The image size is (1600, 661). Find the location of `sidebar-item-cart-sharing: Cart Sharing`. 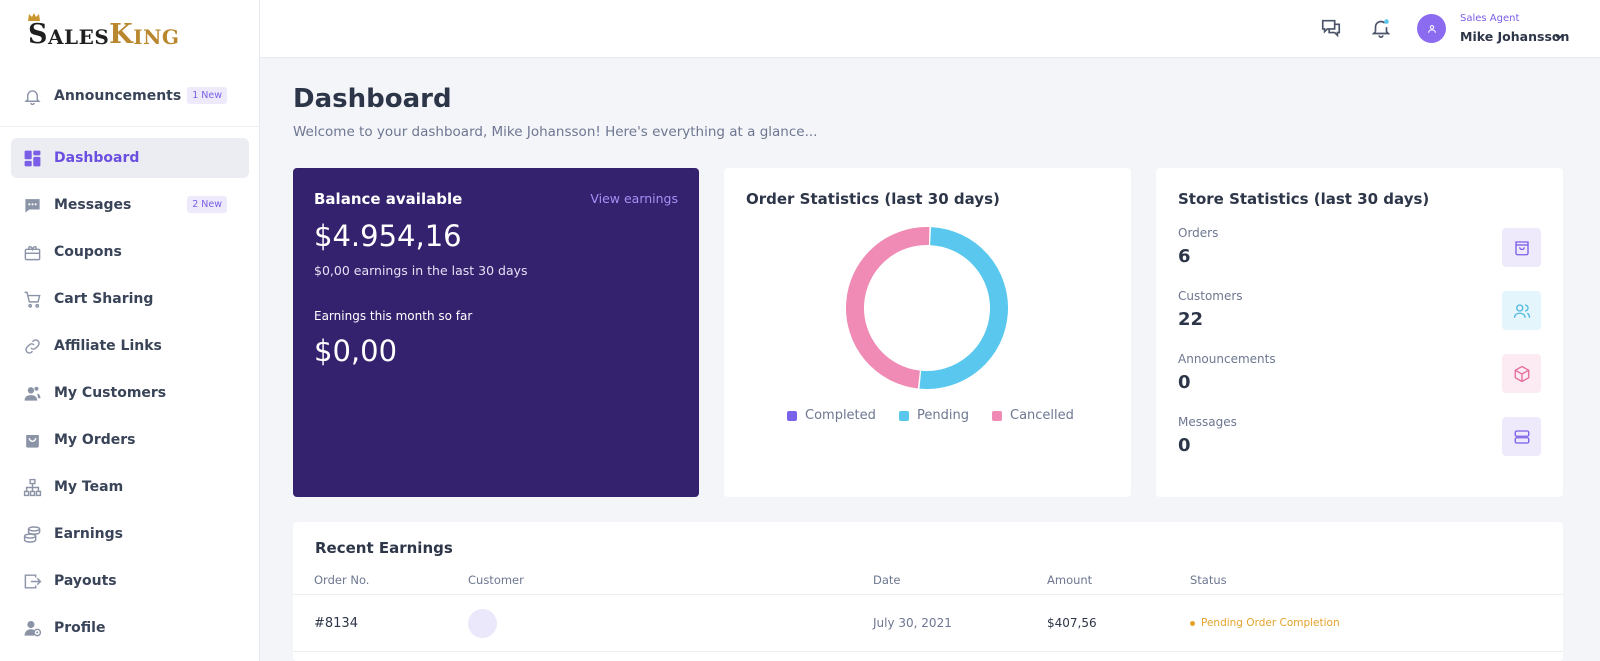

sidebar-item-cart-sharing: Cart Sharing is located at coordinates (130, 299).